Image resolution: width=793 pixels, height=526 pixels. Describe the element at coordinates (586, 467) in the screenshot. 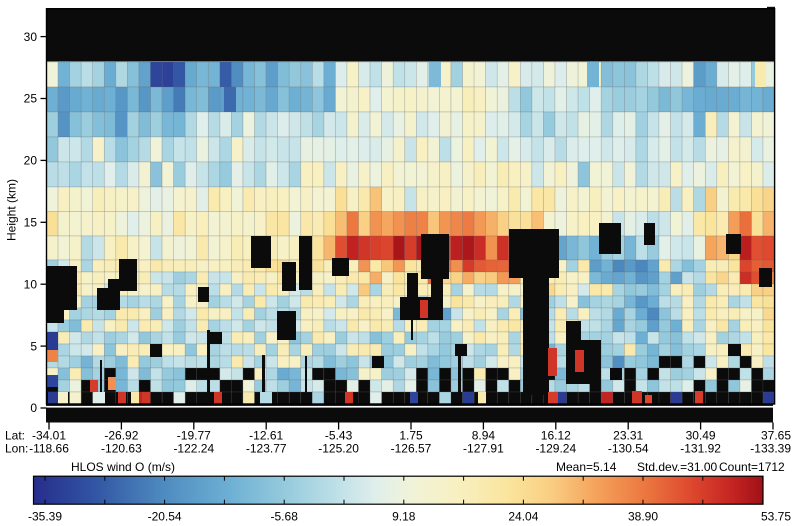

I see `svg-text: Mean=5.14` at that location.